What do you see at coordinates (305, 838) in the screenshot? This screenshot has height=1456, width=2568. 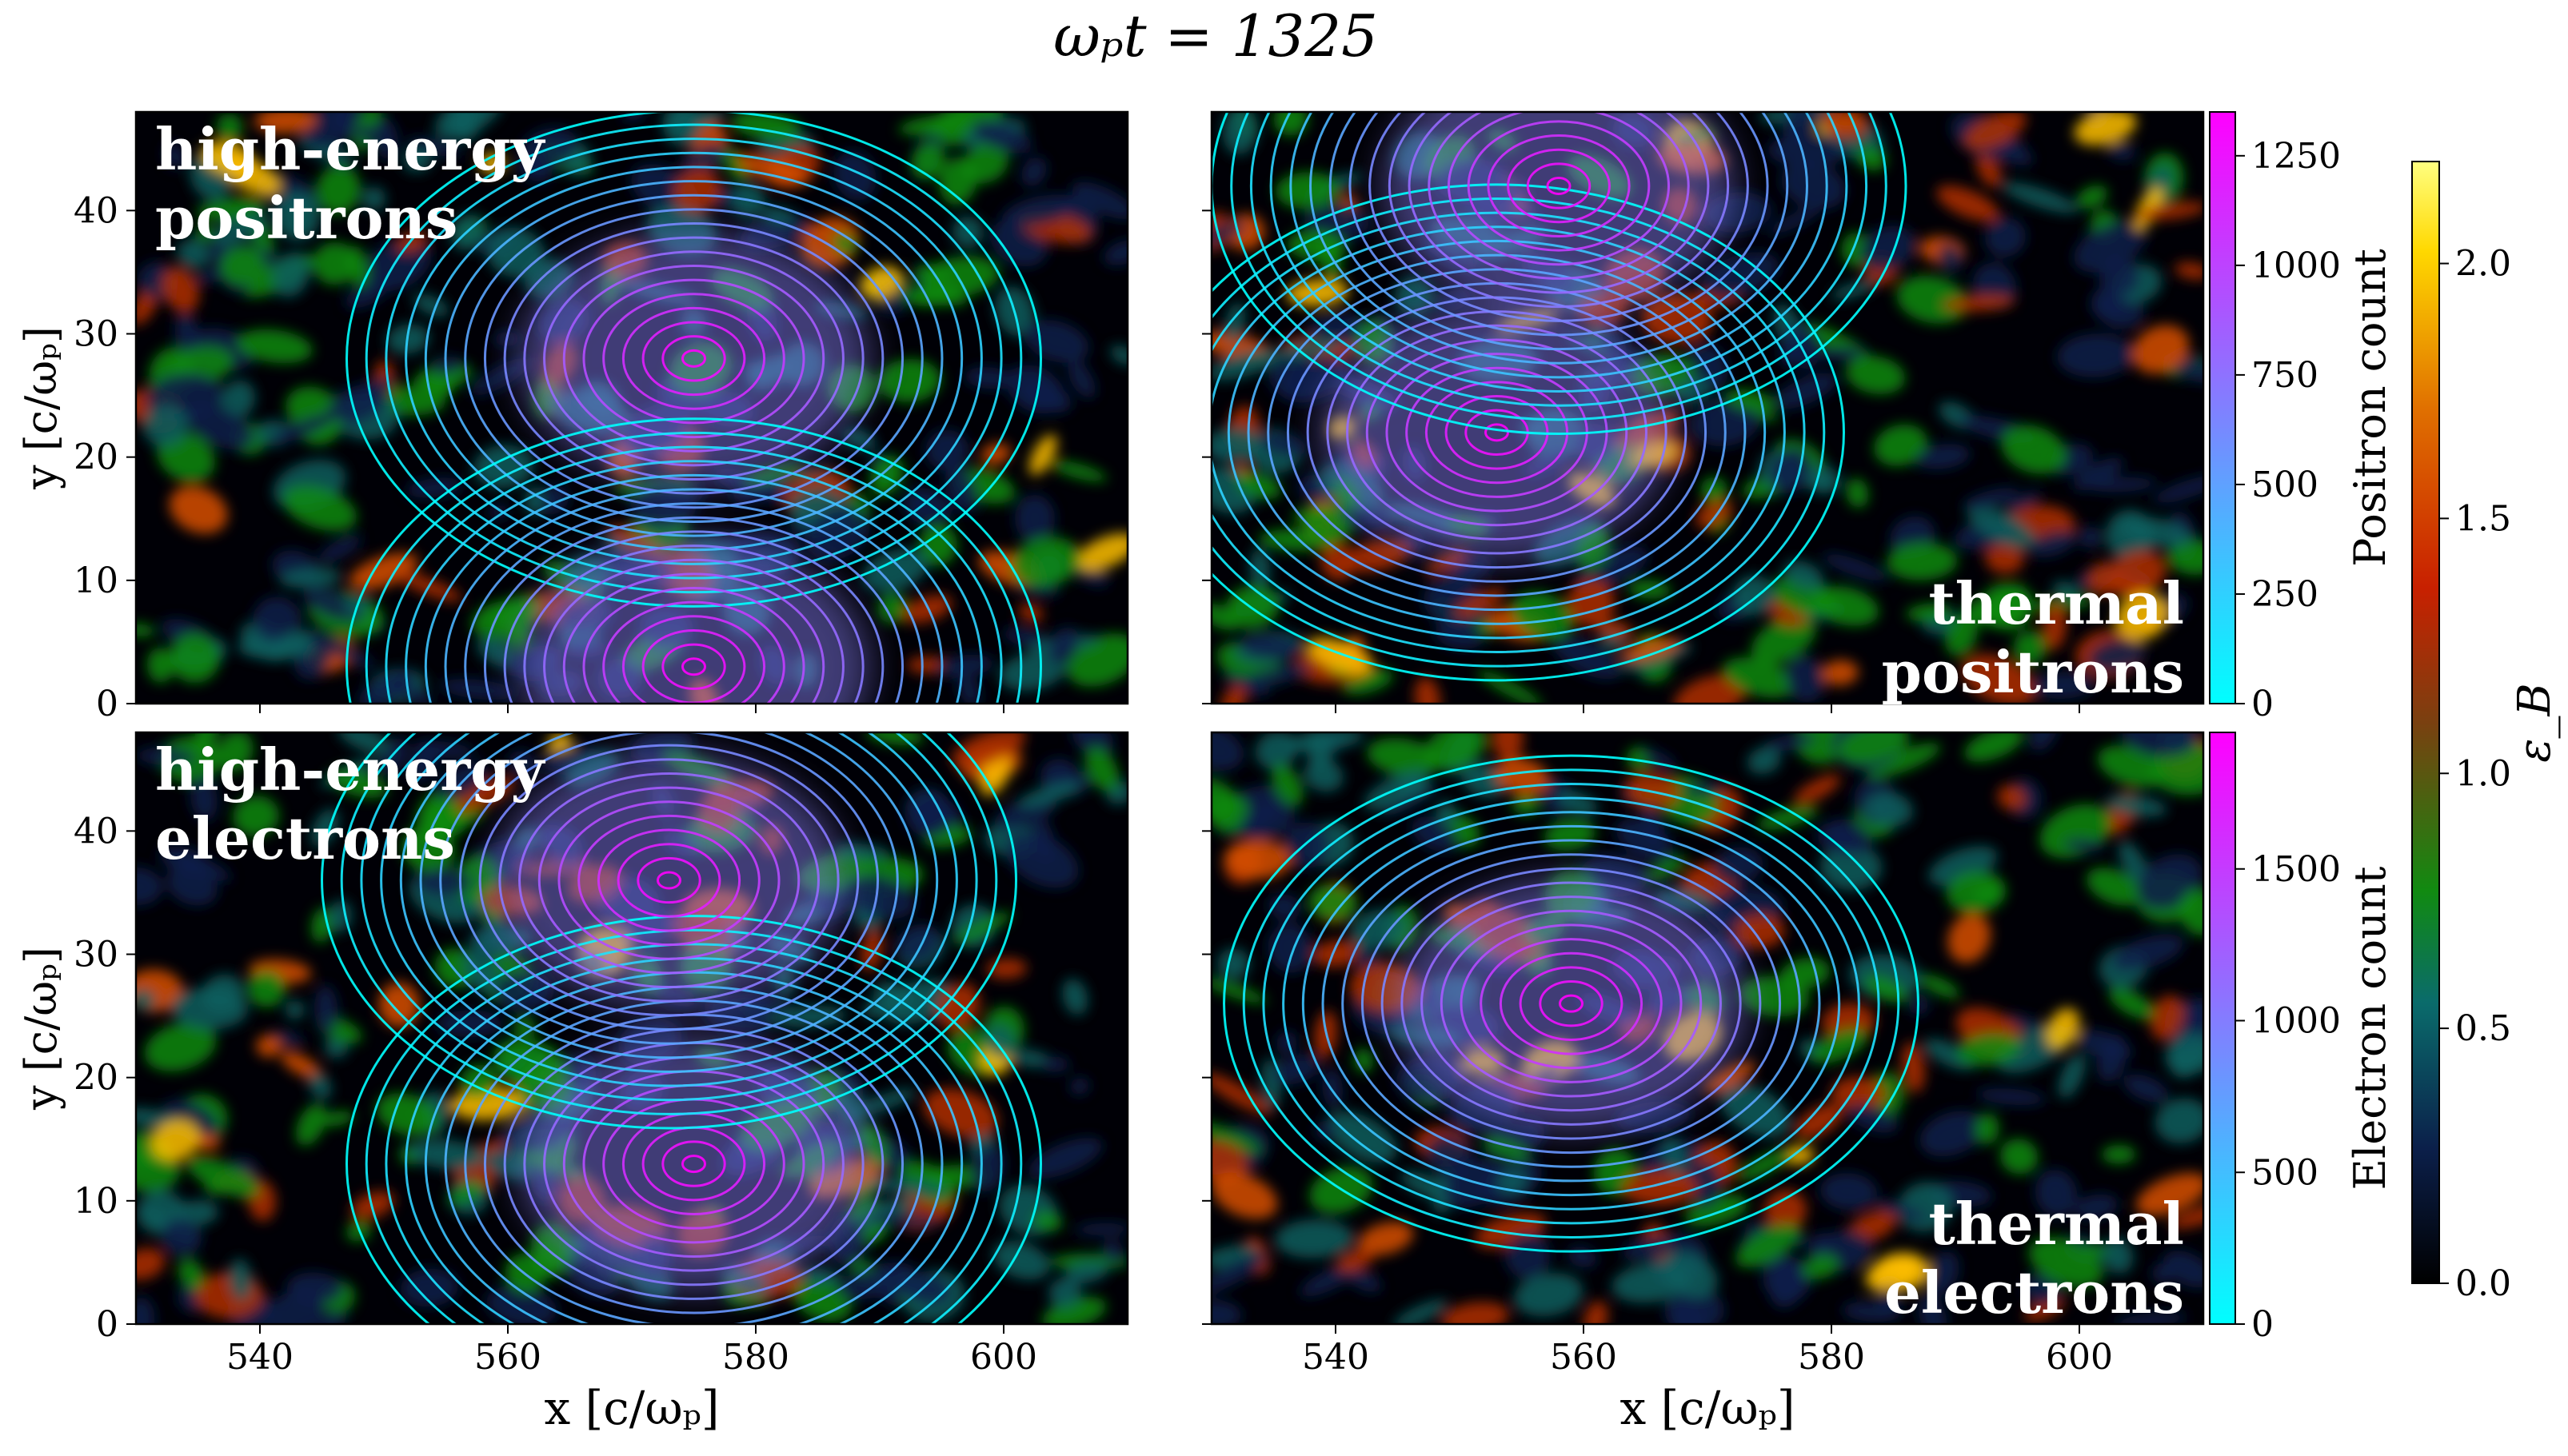 I see `panel-label-line2: electrons` at bounding box center [305, 838].